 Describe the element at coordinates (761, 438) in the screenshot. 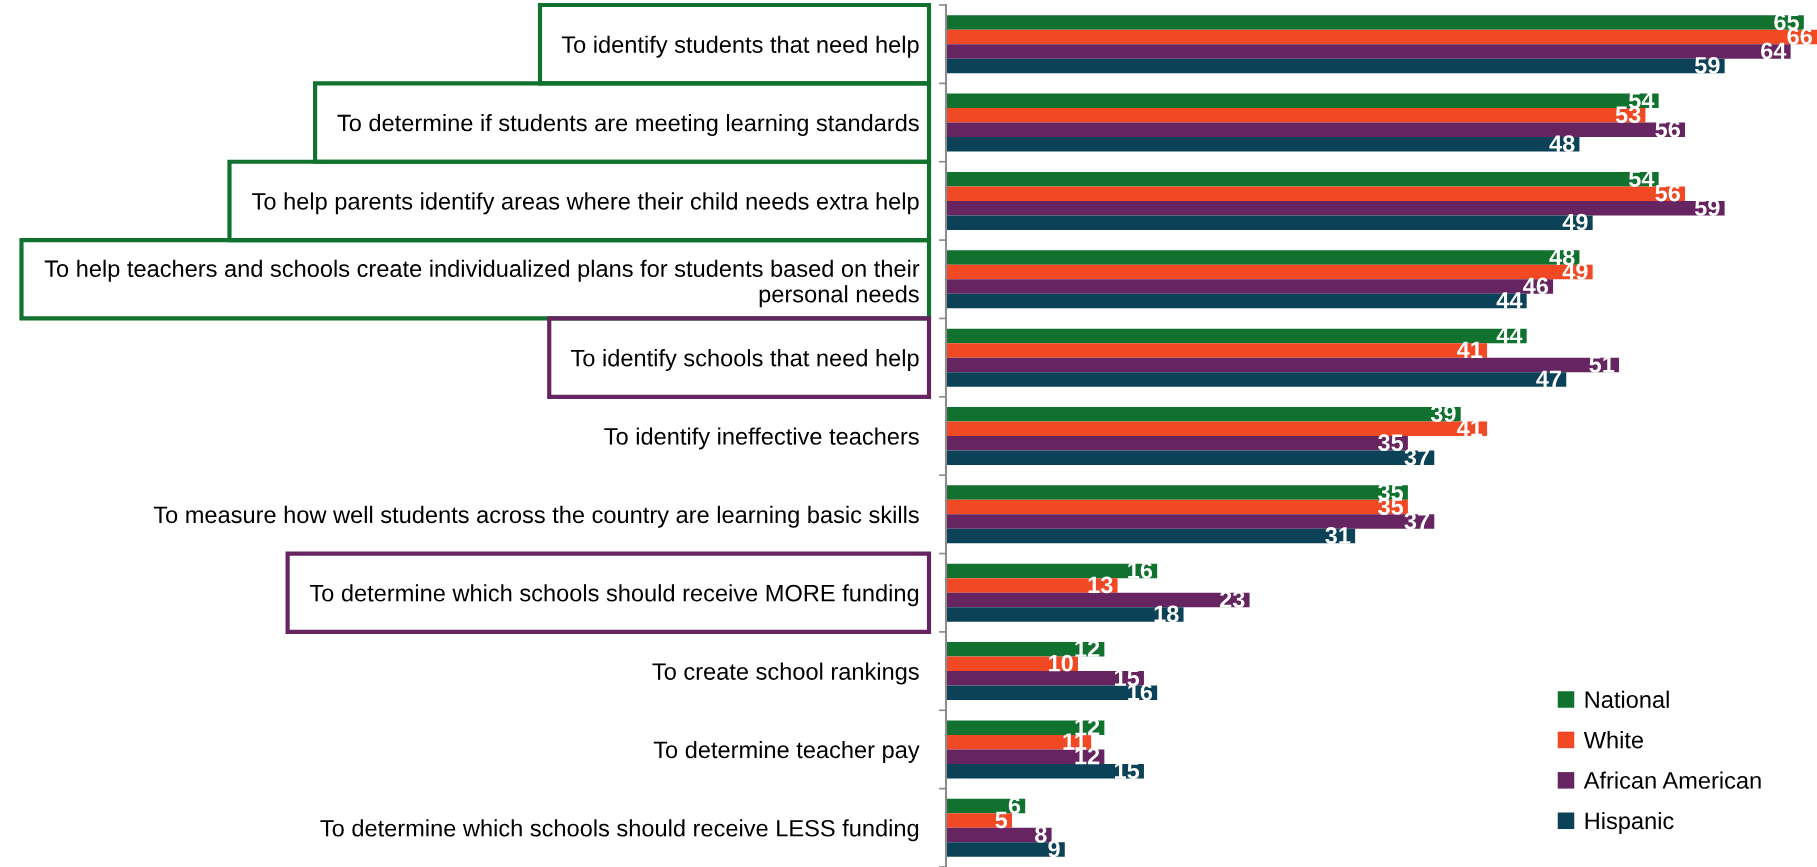

I see `y-tick-label: To identify ineffective teachers` at that location.